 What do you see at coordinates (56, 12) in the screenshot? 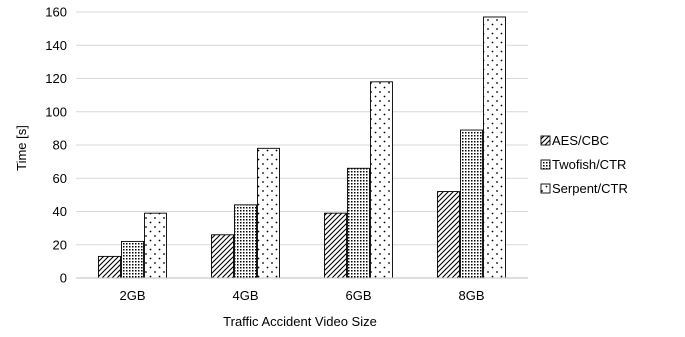
I see `y-tick-label: 160` at bounding box center [56, 12].